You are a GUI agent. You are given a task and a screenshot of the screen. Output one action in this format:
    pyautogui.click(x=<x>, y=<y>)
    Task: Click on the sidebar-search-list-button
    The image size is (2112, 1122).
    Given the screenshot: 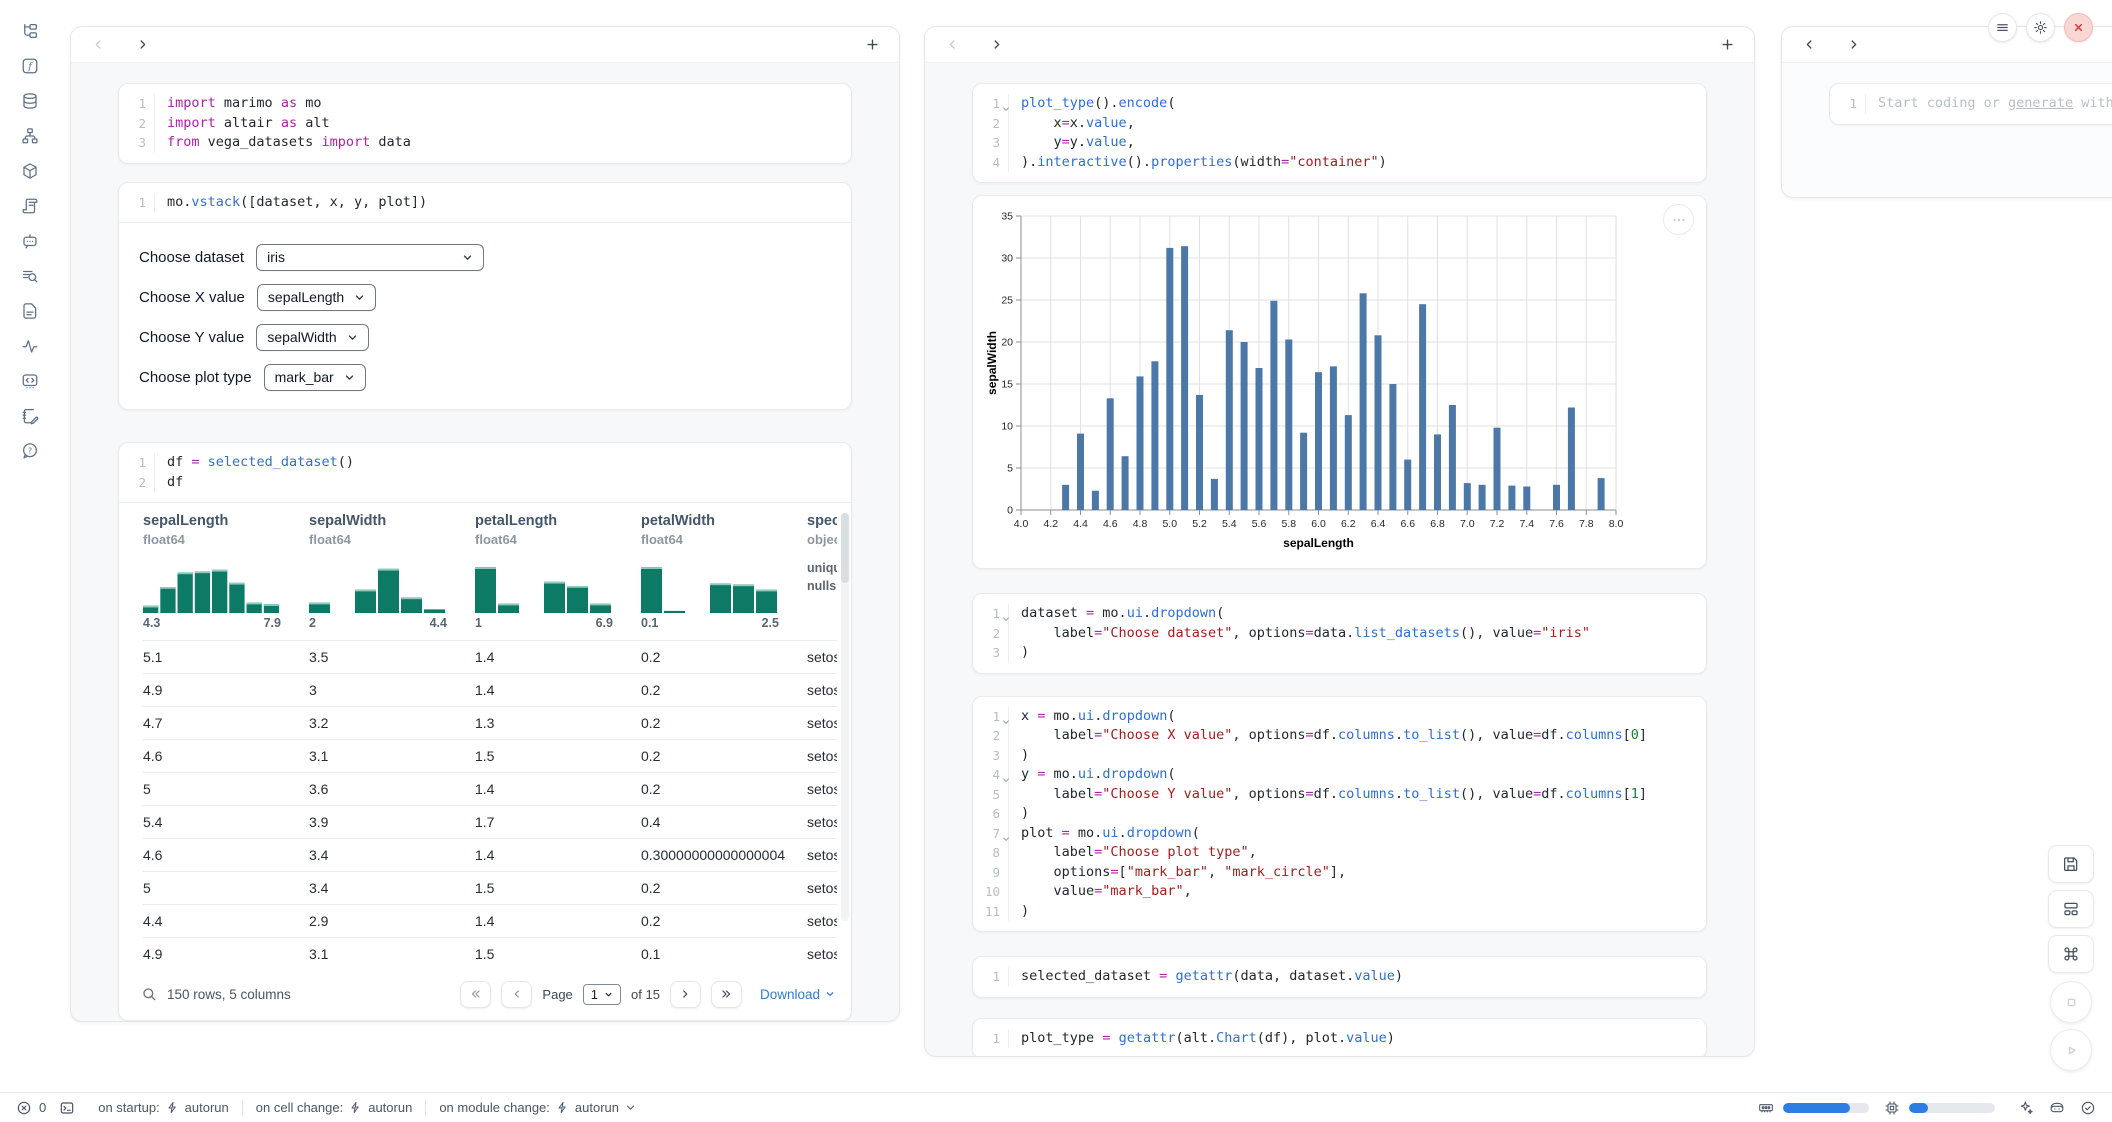 What is the action you would take?
    pyautogui.click(x=30, y=278)
    